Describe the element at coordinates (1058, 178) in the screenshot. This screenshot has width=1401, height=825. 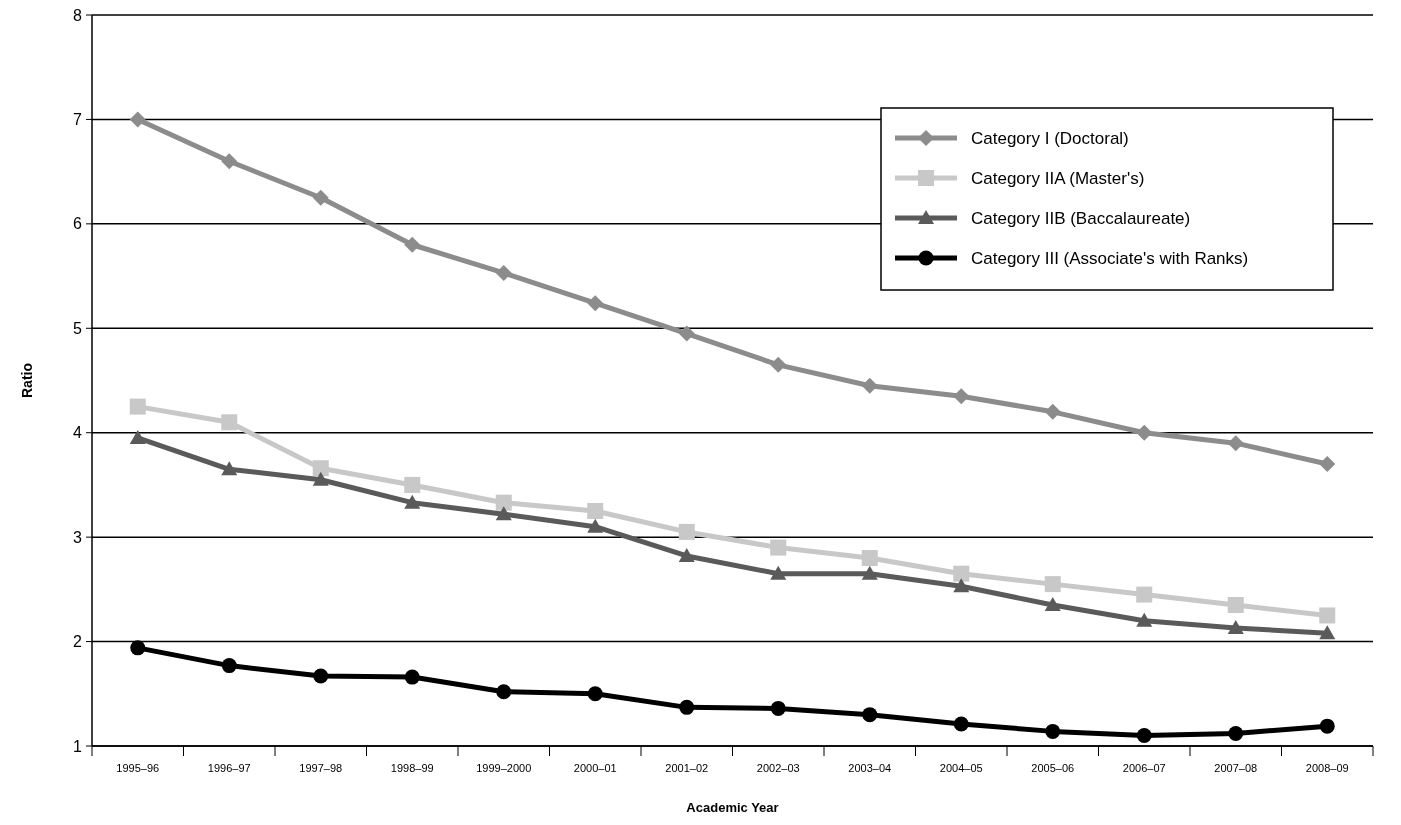
I see `legend-label: Category IIA (Master's)` at that location.